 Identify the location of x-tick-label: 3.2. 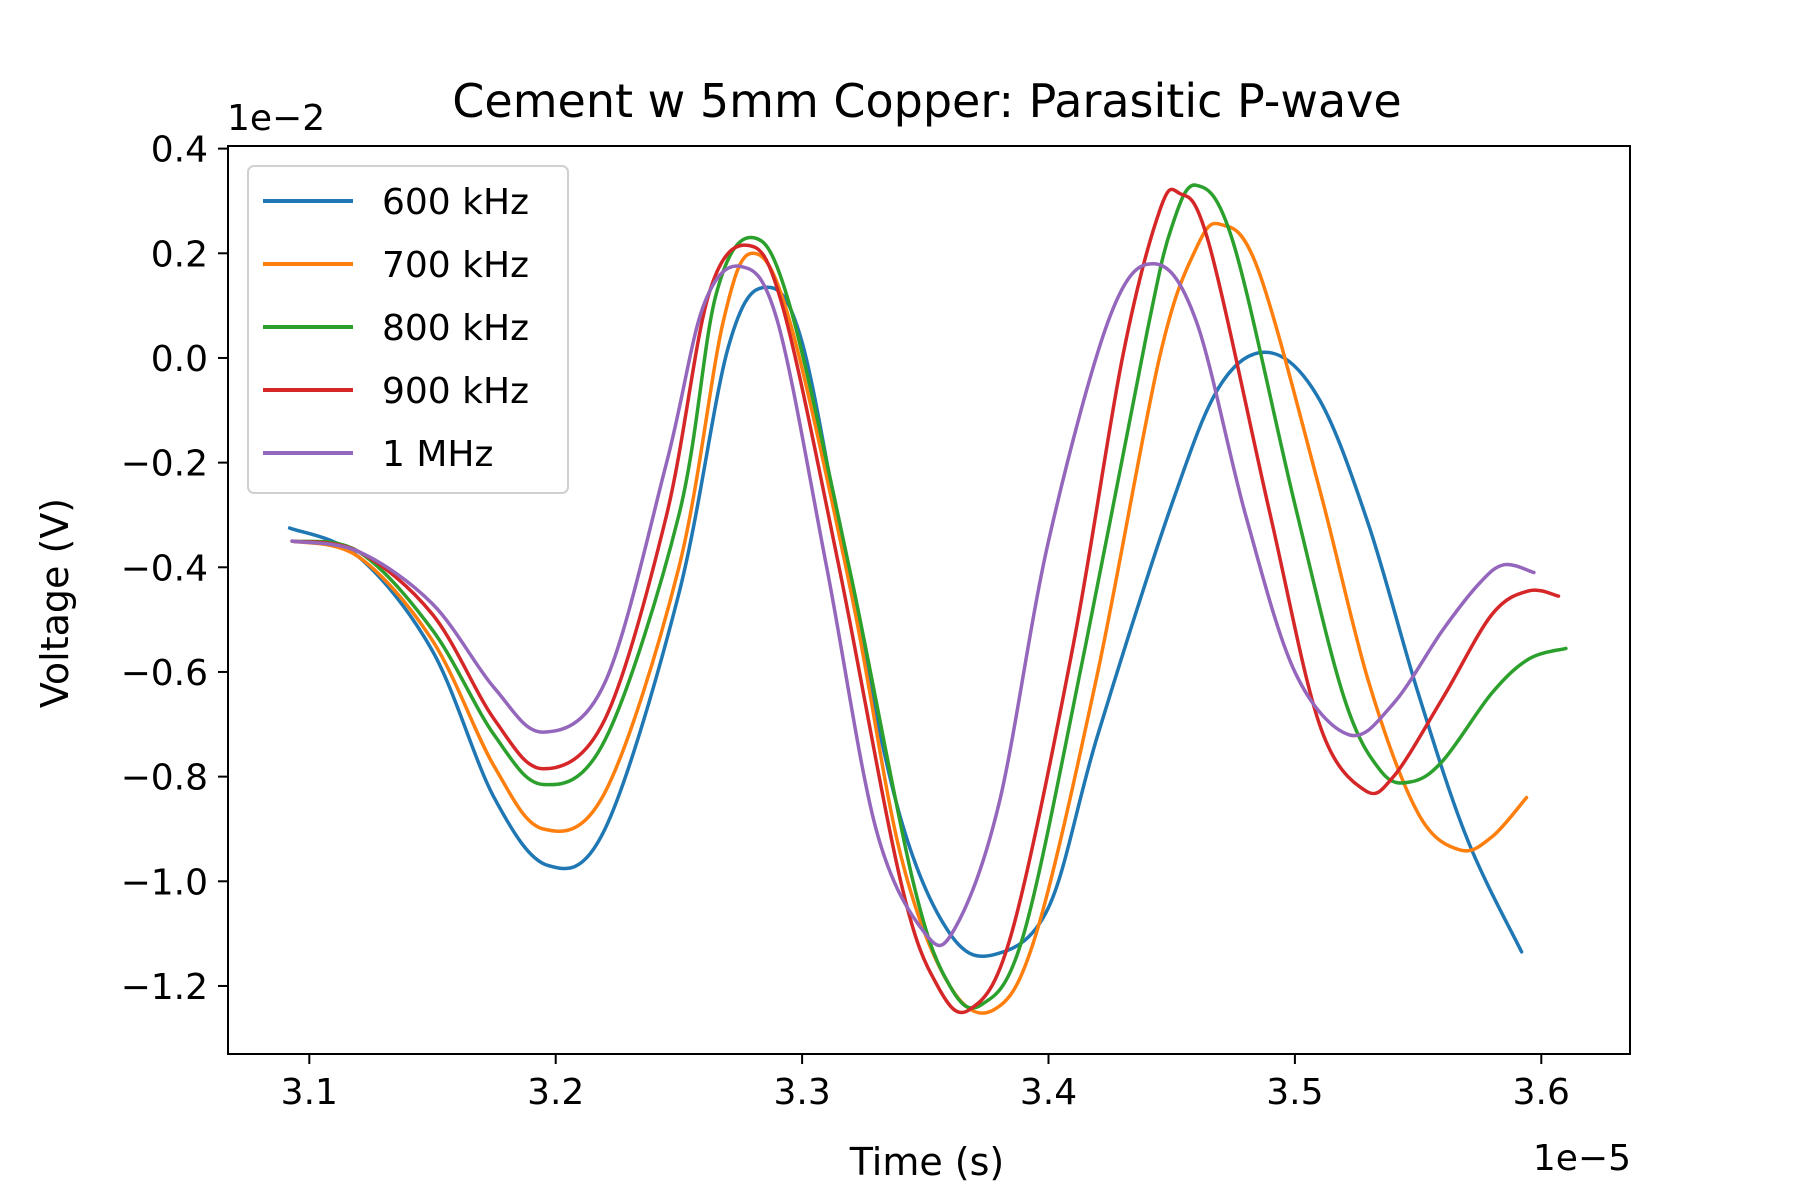
(555, 1092).